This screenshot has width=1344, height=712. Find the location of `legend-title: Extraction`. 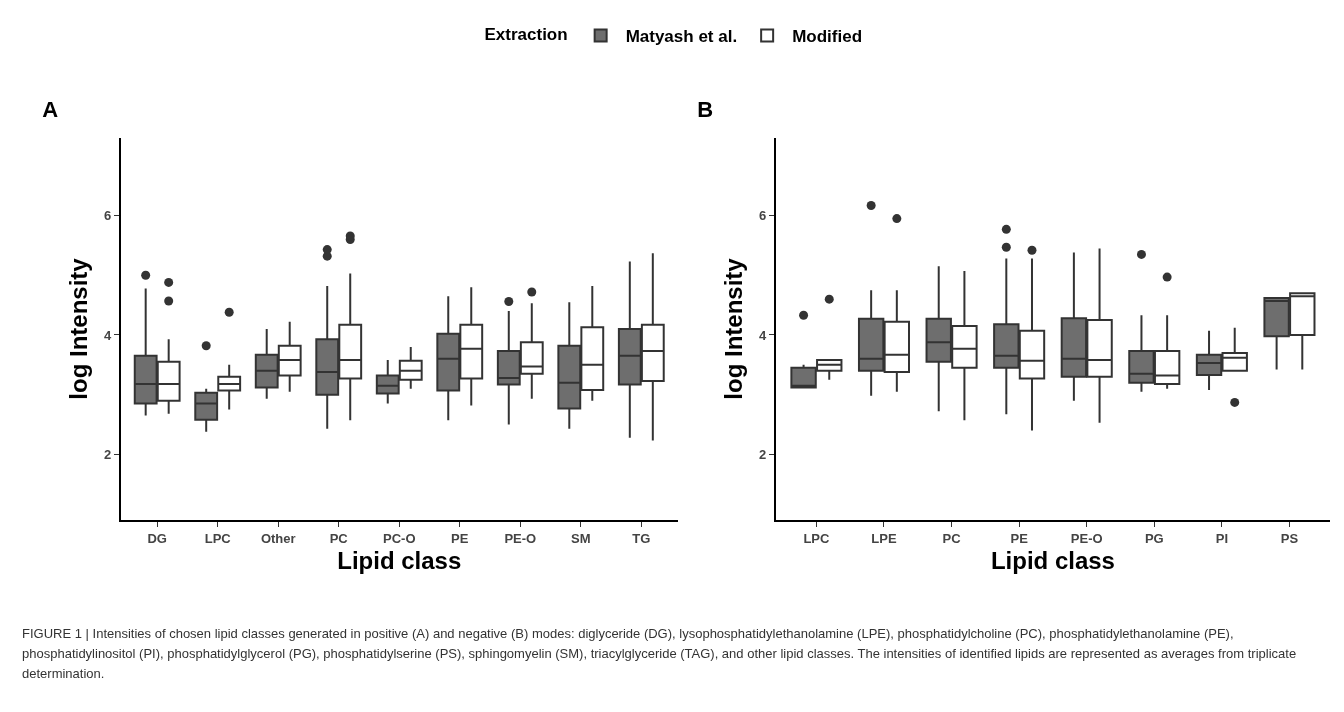

legend-title: Extraction is located at coordinates (526, 35).